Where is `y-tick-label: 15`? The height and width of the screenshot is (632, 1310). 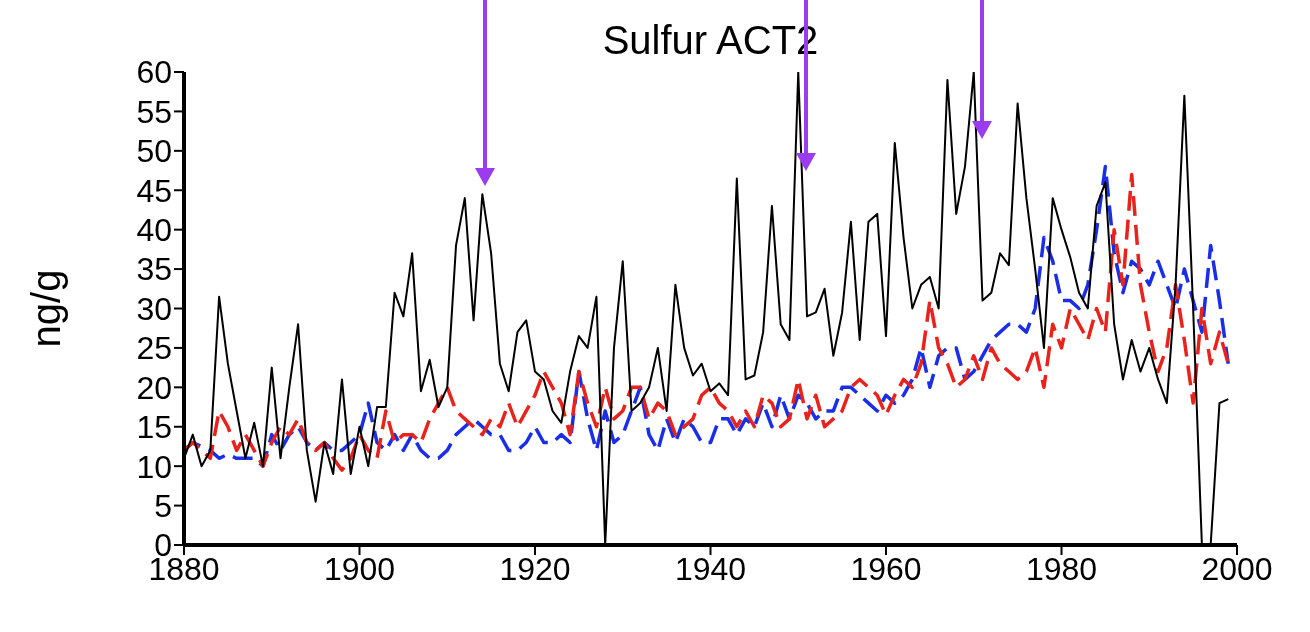
y-tick-label: 15 is located at coordinates (154, 427).